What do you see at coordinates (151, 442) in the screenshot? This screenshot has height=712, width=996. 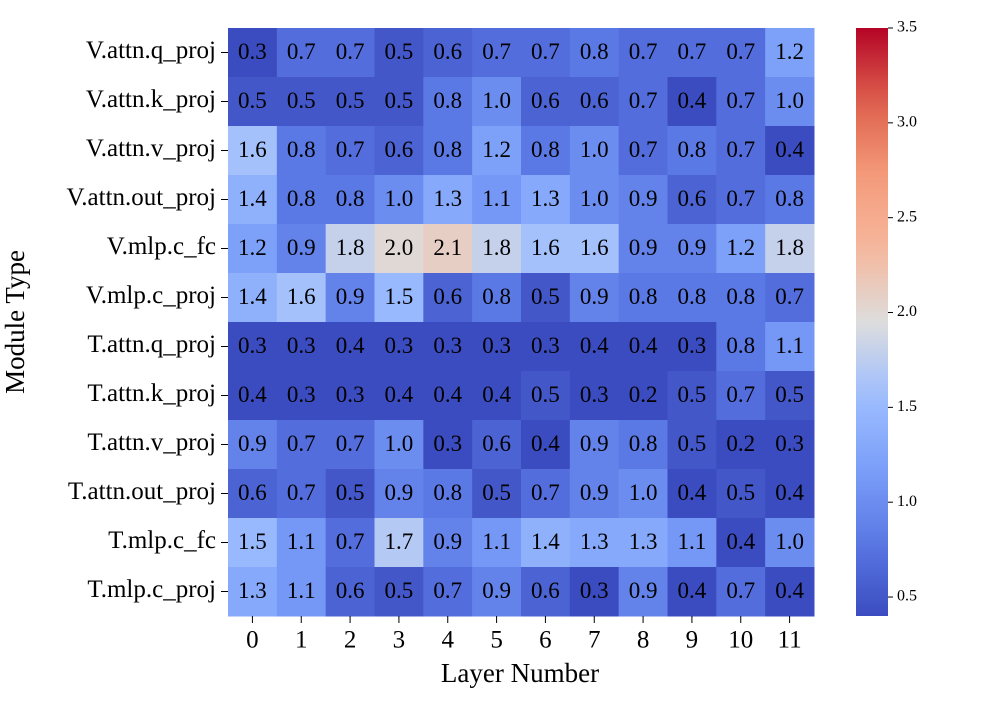 I see `y-tick-label: T.attn.v_proj` at bounding box center [151, 442].